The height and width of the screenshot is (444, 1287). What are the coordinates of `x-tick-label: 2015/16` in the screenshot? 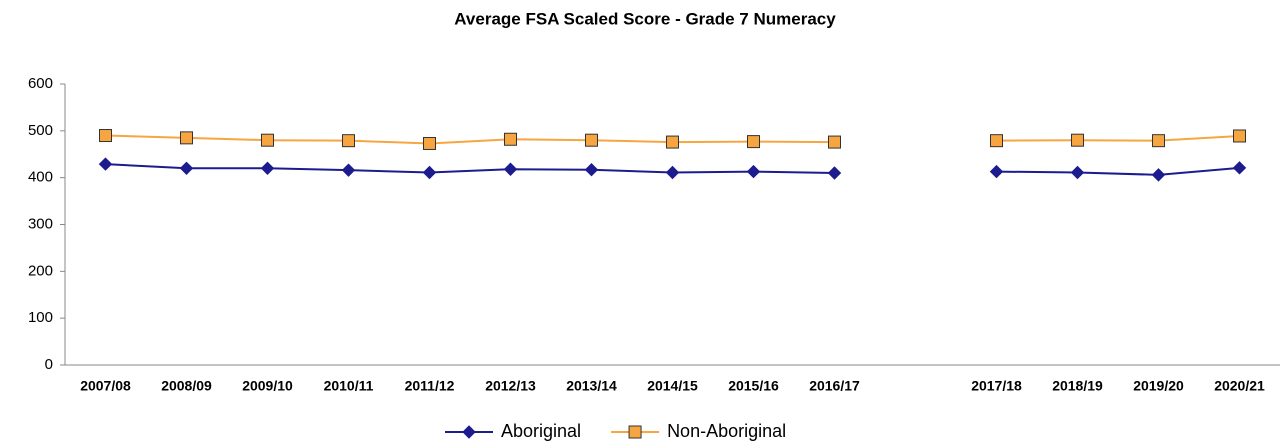 It's located at (753, 386).